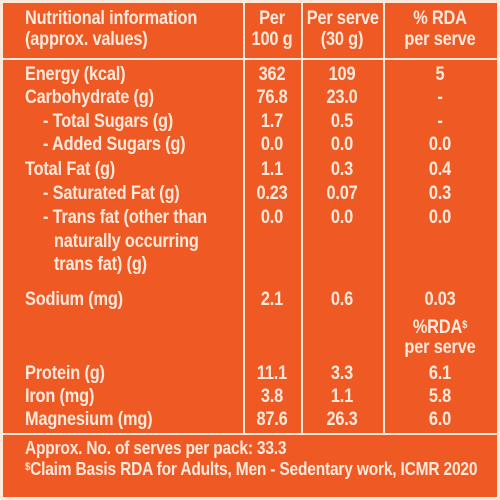  Describe the element at coordinates (342, 39) in the screenshot. I see `header-perserve-line2: (30 g)` at that location.